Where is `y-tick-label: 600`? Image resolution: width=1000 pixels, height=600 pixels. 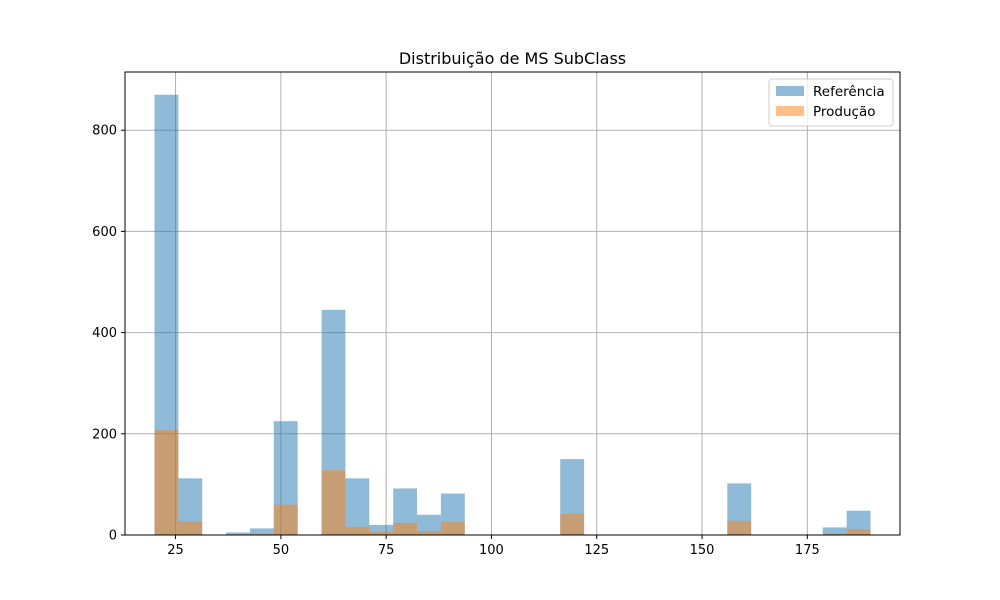 y-tick-label: 600 is located at coordinates (104, 232).